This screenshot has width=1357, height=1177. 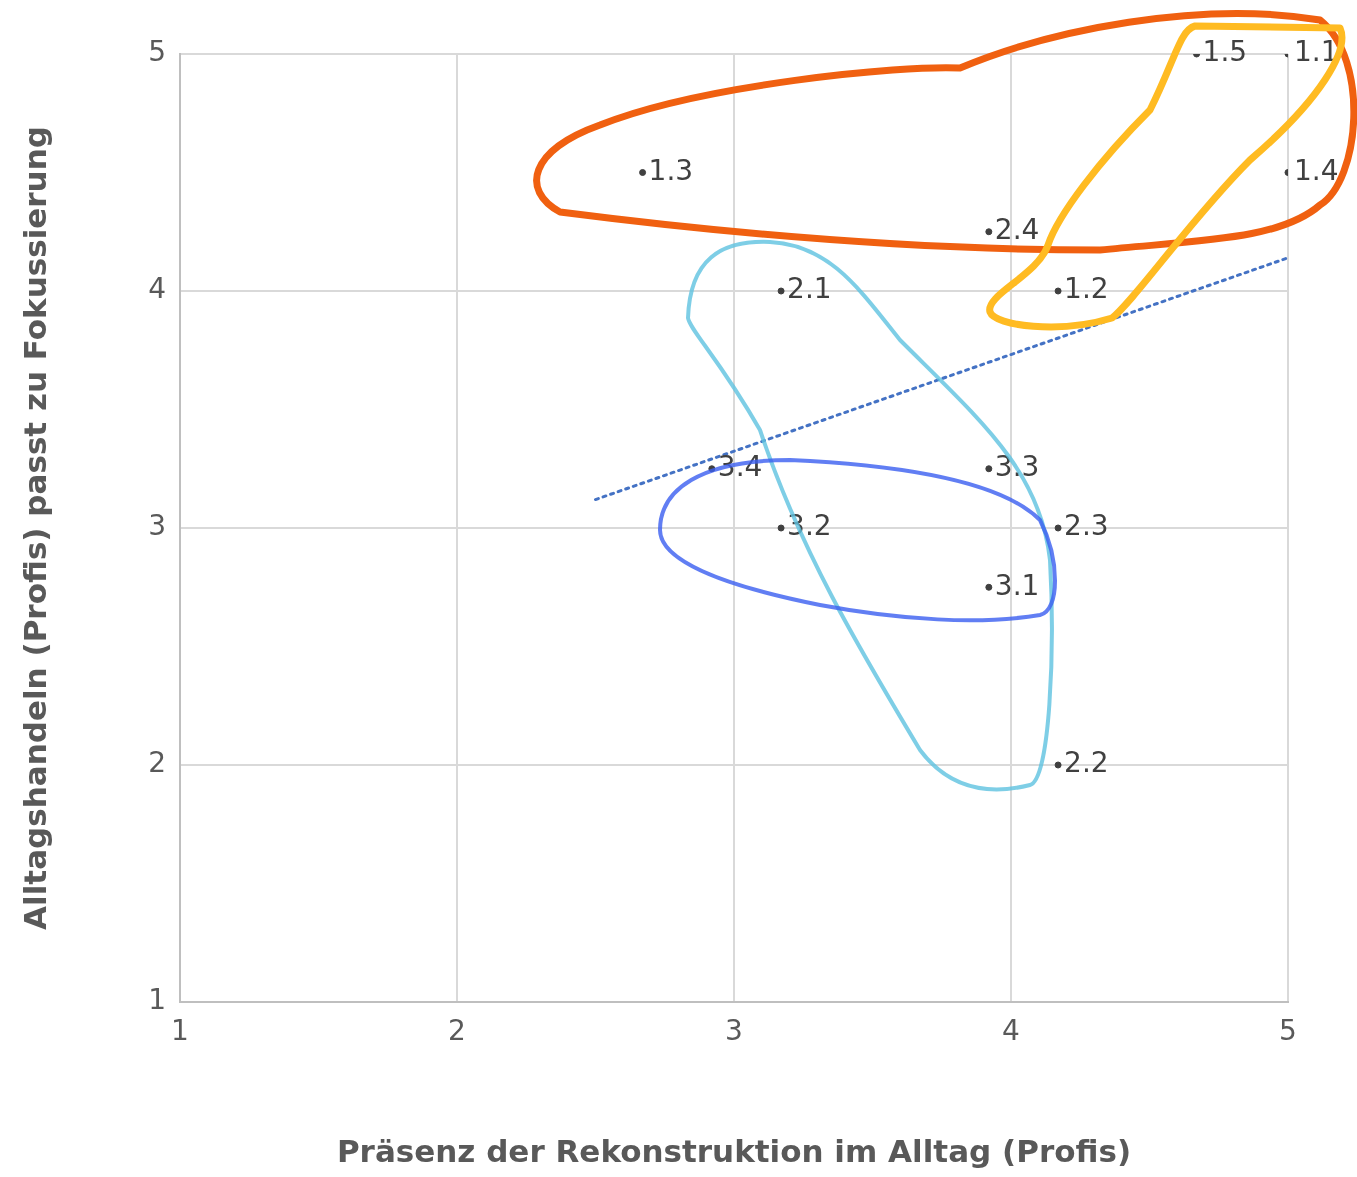 What do you see at coordinates (734, 1031) in the screenshot?
I see `x-tick-label: 3` at bounding box center [734, 1031].